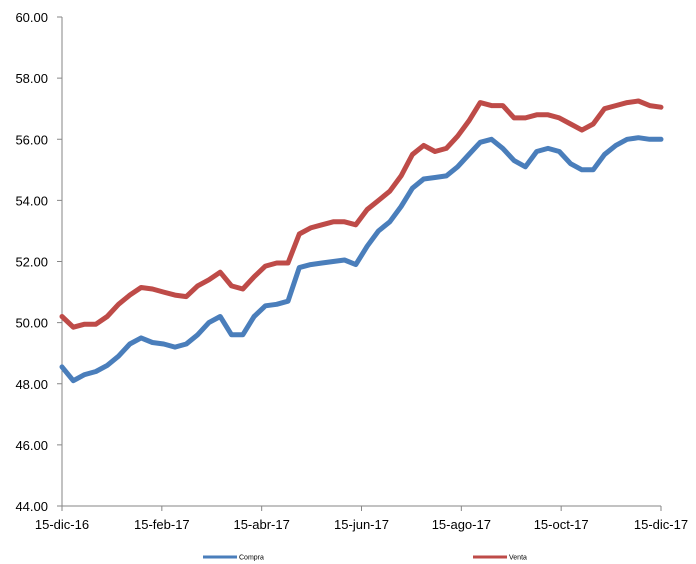 Image resolution: width=696 pixels, height=564 pixels. What do you see at coordinates (31, 506) in the screenshot?
I see `y-tick-label: 44.00` at bounding box center [31, 506].